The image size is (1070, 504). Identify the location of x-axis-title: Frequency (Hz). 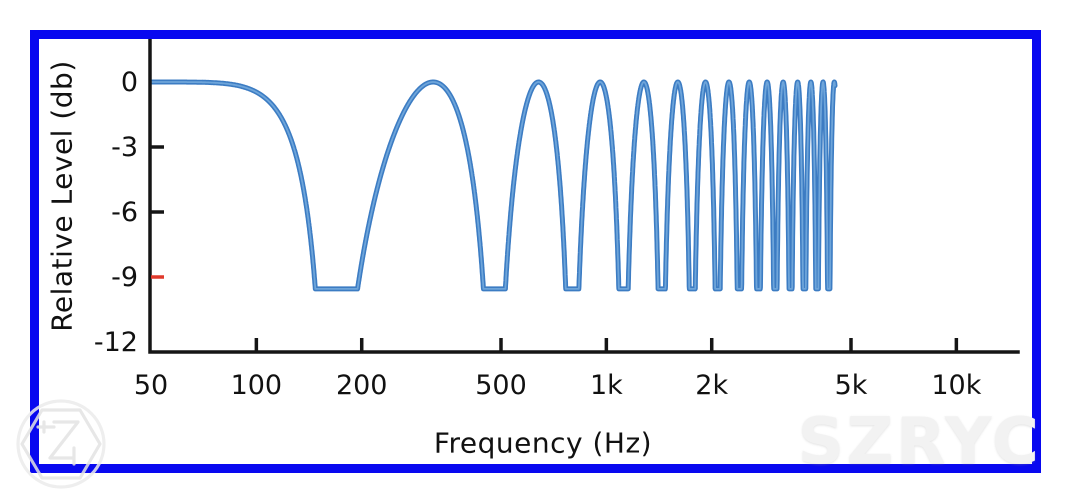
(543, 443).